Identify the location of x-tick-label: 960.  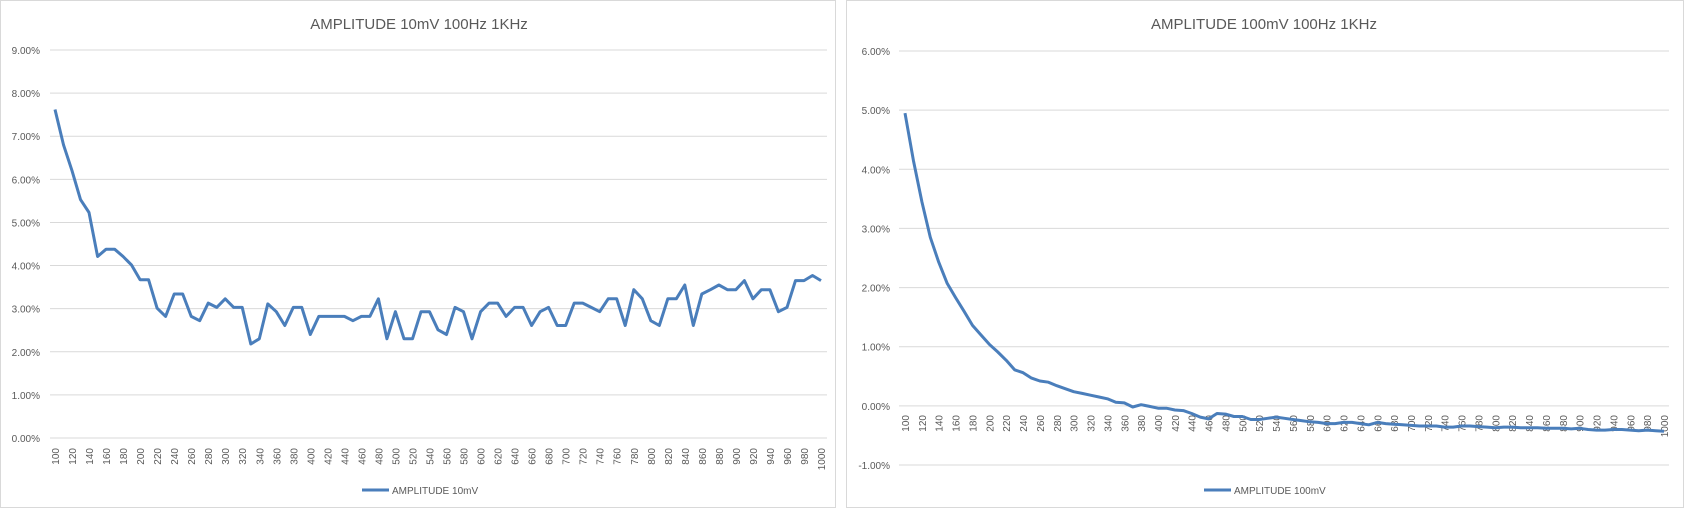
(1631, 423).